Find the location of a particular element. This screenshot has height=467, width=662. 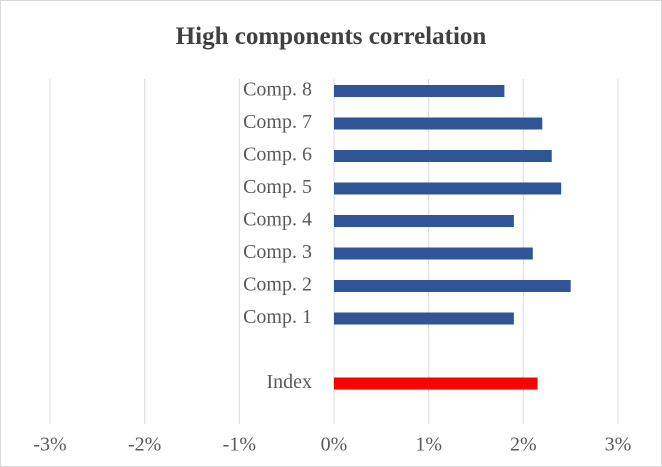

category-label: Comp. 3 is located at coordinates (277, 252).